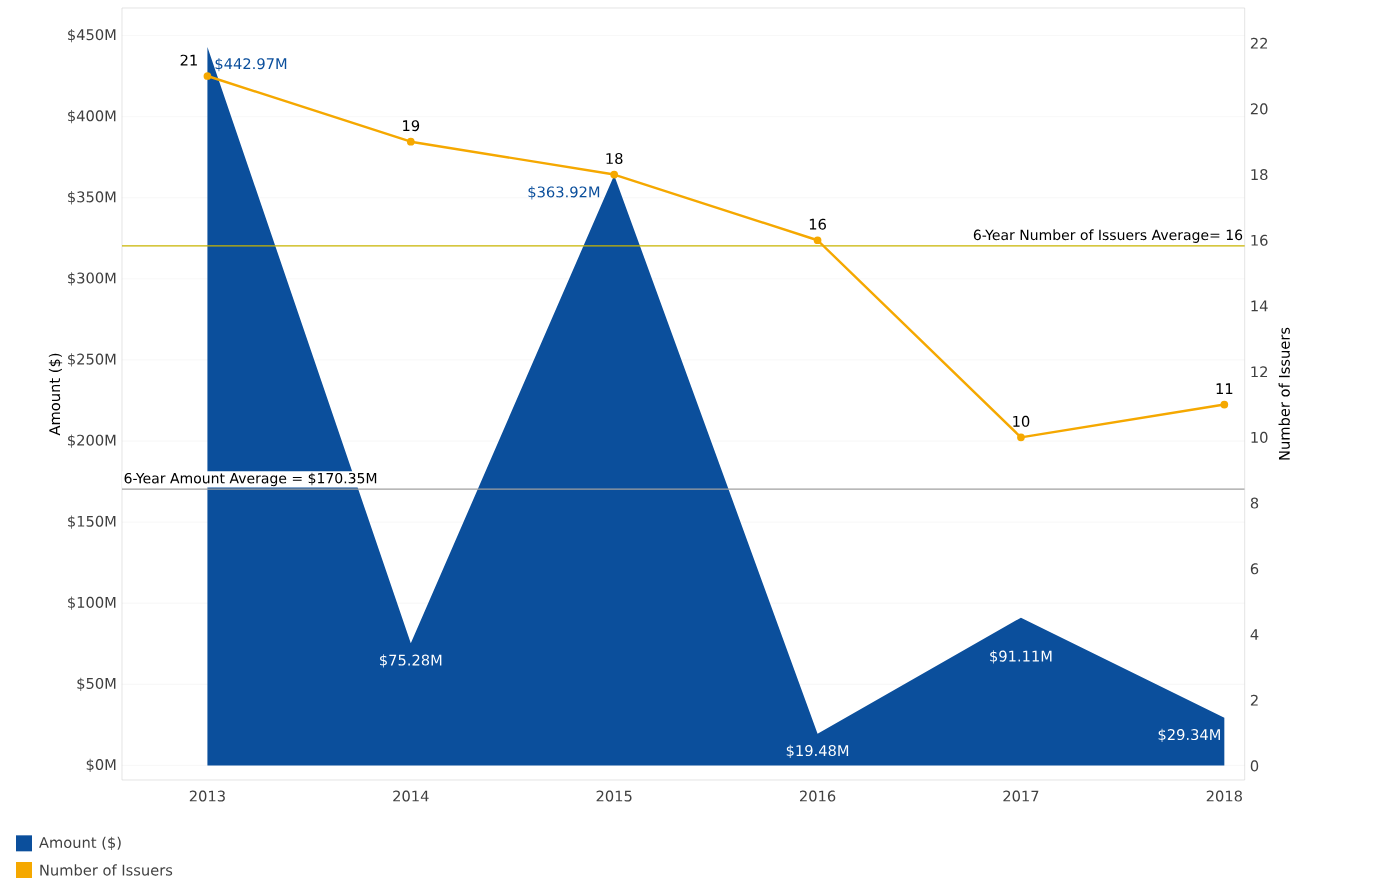 Image resolution: width=1386 pixels, height=886 pixels. What do you see at coordinates (55, 394) in the screenshot?
I see `y-axis-title: Amount ($)` at bounding box center [55, 394].